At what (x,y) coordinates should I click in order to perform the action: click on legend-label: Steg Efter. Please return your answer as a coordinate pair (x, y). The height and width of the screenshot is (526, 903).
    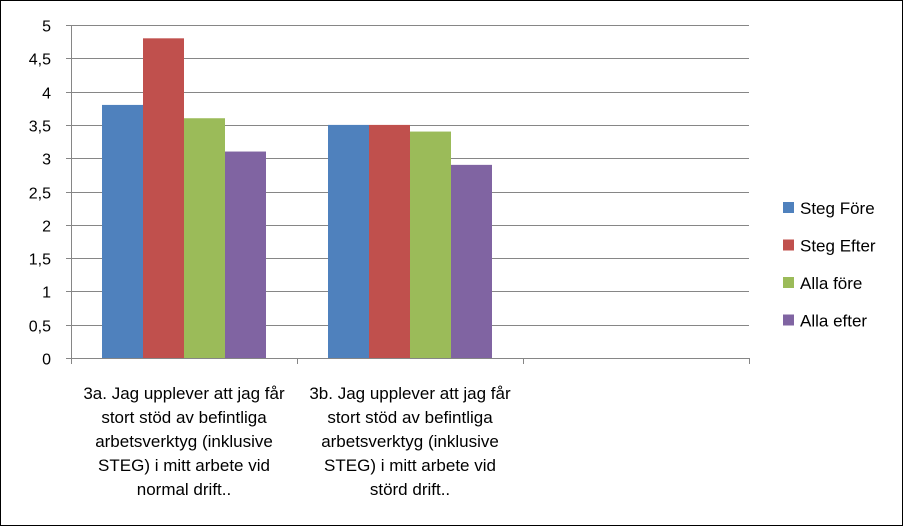
    Looking at the image, I should click on (838, 246).